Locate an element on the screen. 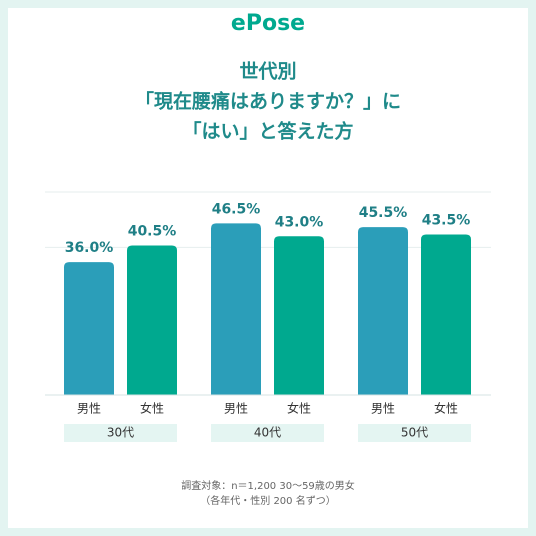 The height and width of the screenshot is (536, 536). x-tick-label: 50代 is located at coordinates (414, 433).